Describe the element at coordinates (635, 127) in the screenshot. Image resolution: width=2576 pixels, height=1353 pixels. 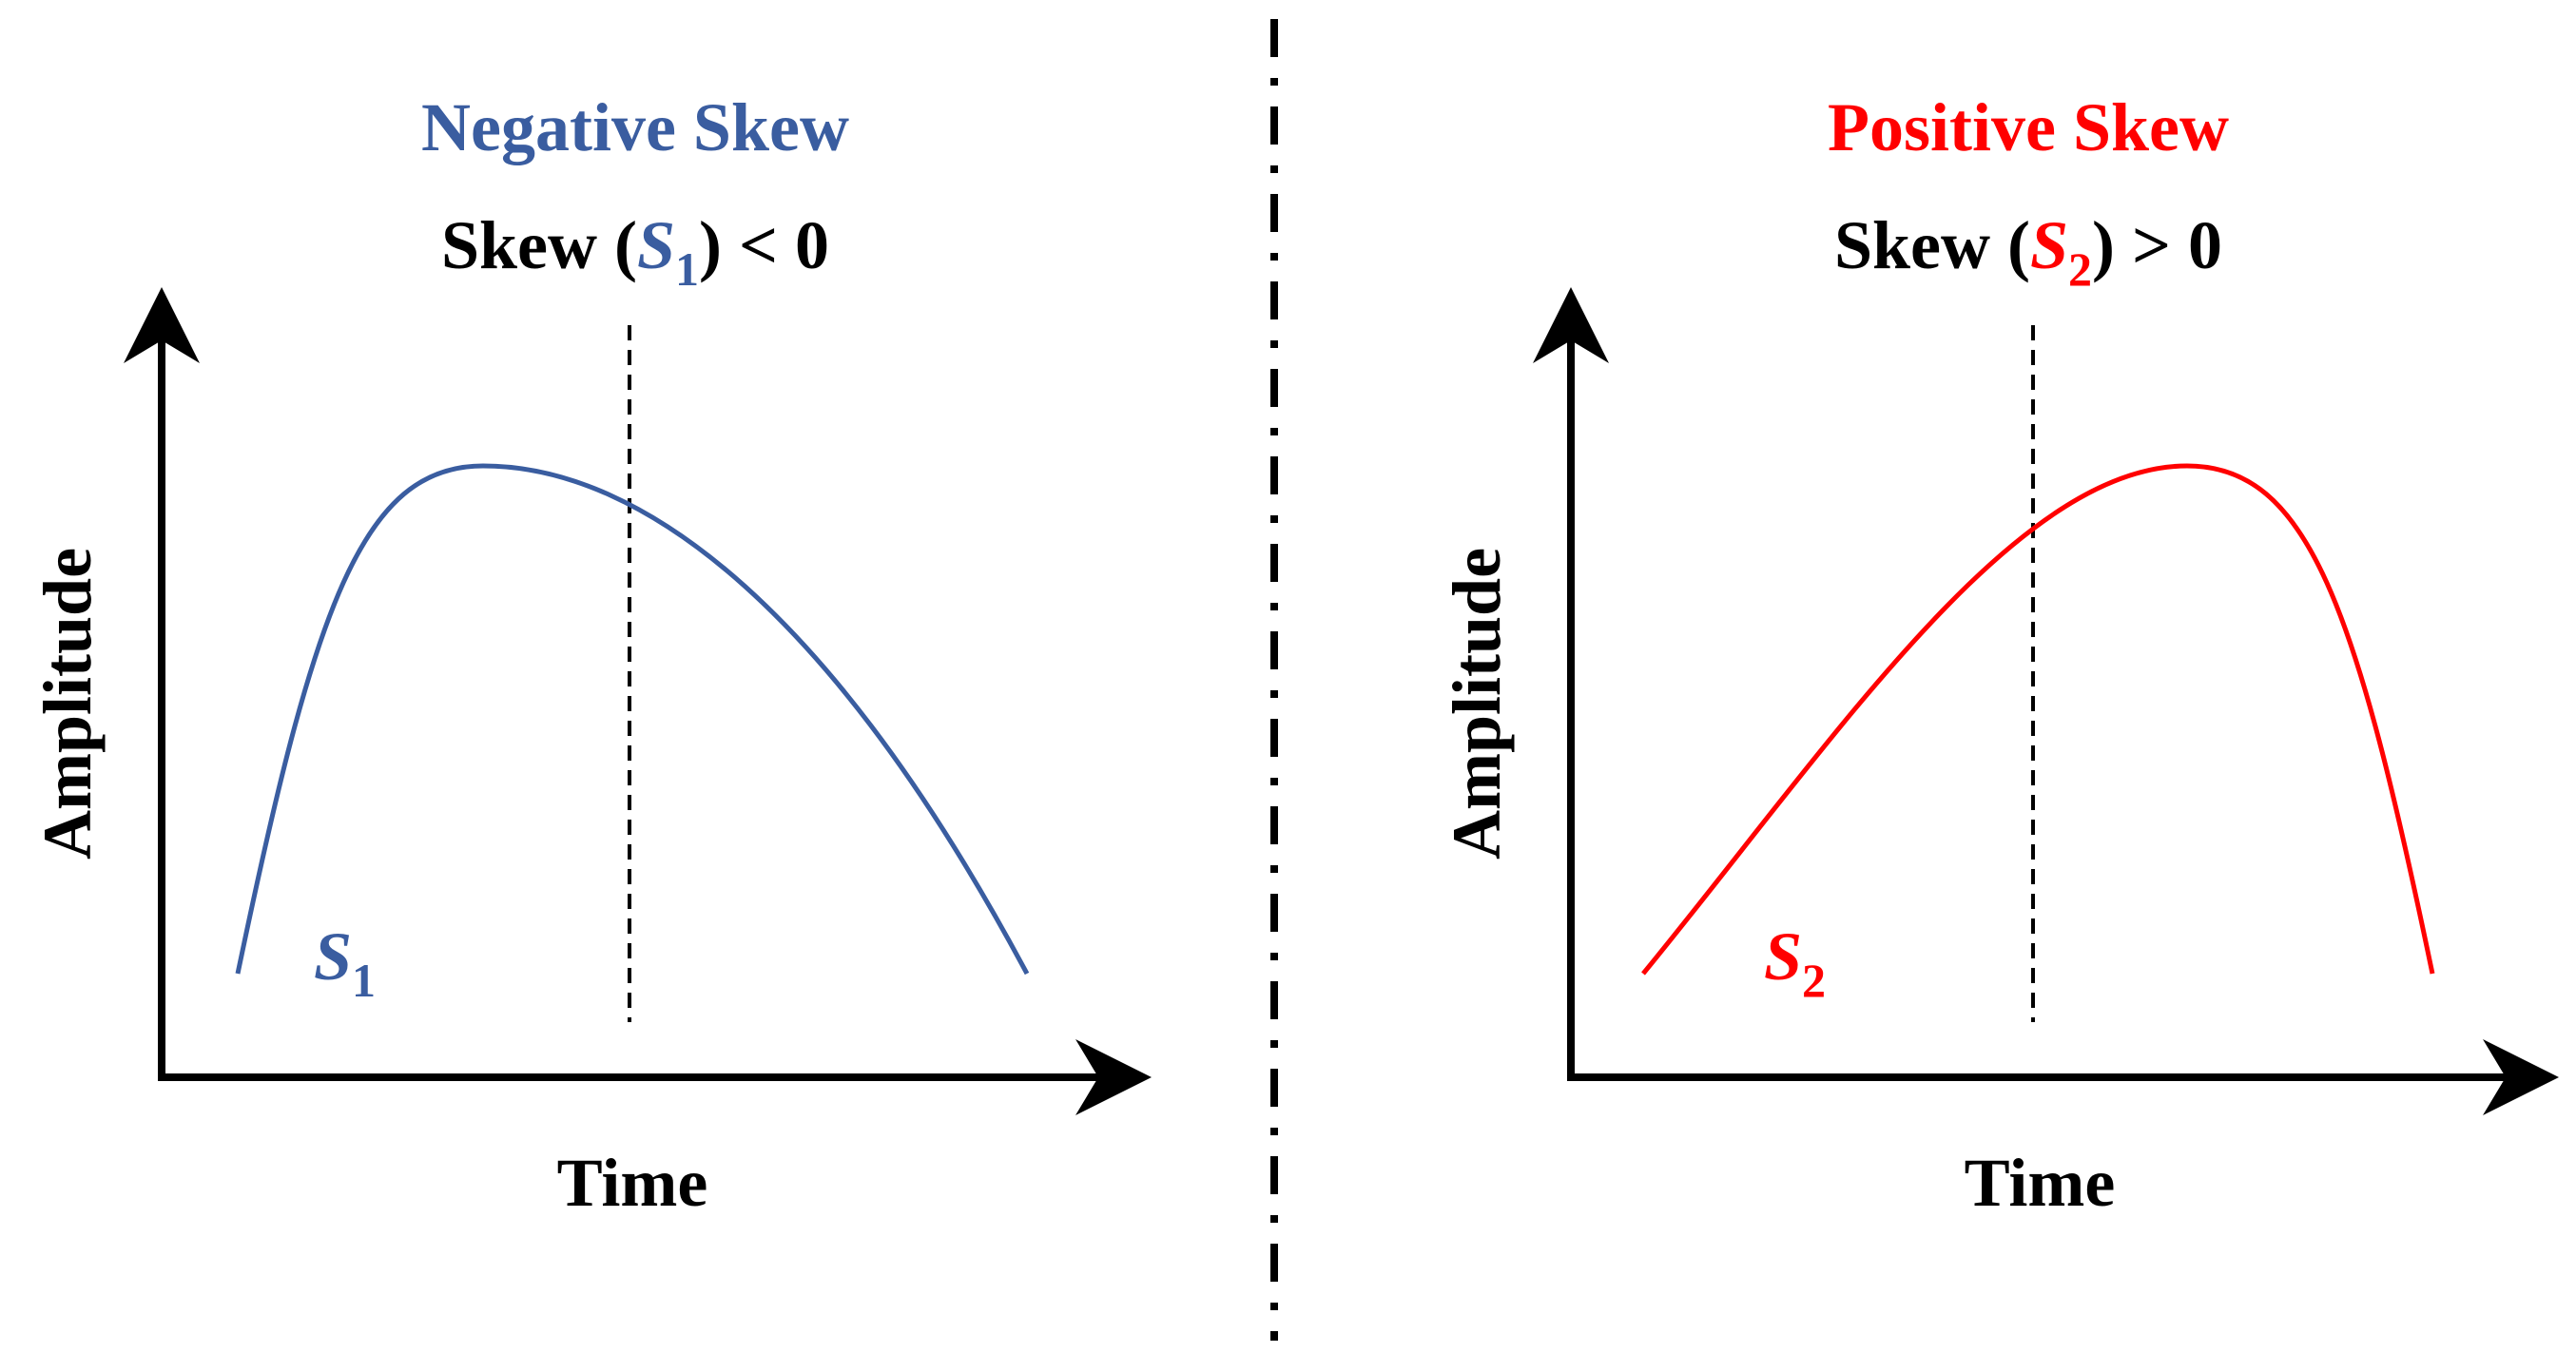
I see `panel-title-negative: Negative Skew` at that location.